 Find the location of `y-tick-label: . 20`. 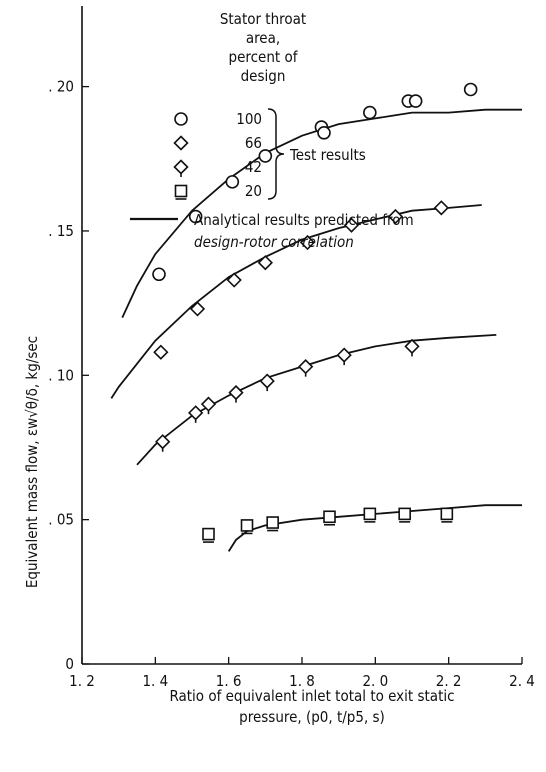

y-tick-label: . 20 is located at coordinates (61, 87).